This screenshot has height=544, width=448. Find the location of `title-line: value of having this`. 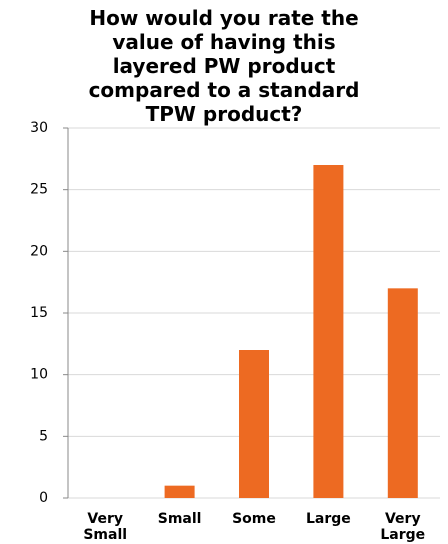

title-line: value of having this is located at coordinates (224, 42).